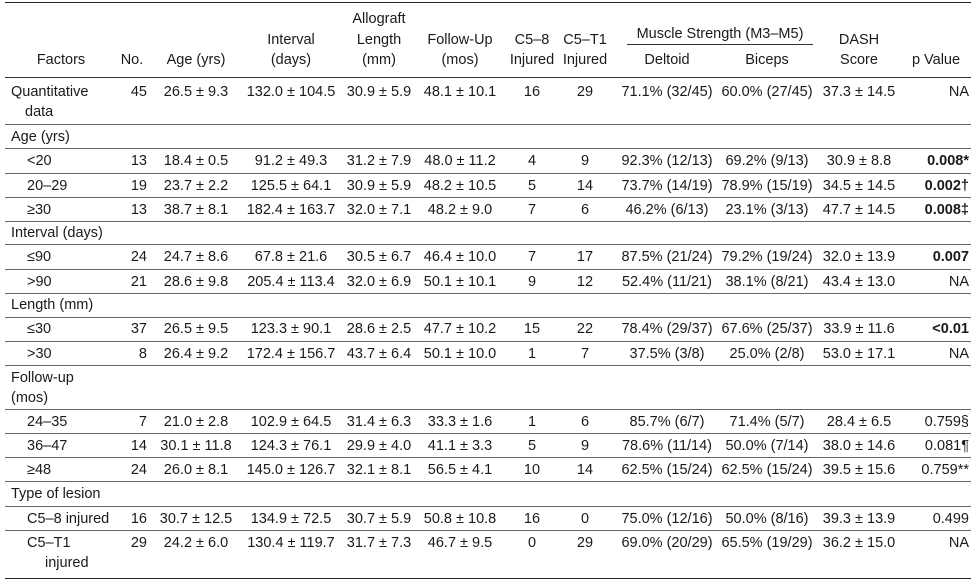 Image resolution: width=976 pixels, height=584 pixels. What do you see at coordinates (379, 354) in the screenshot?
I see `cell-allograft: 43.7 ± 6.4` at bounding box center [379, 354].